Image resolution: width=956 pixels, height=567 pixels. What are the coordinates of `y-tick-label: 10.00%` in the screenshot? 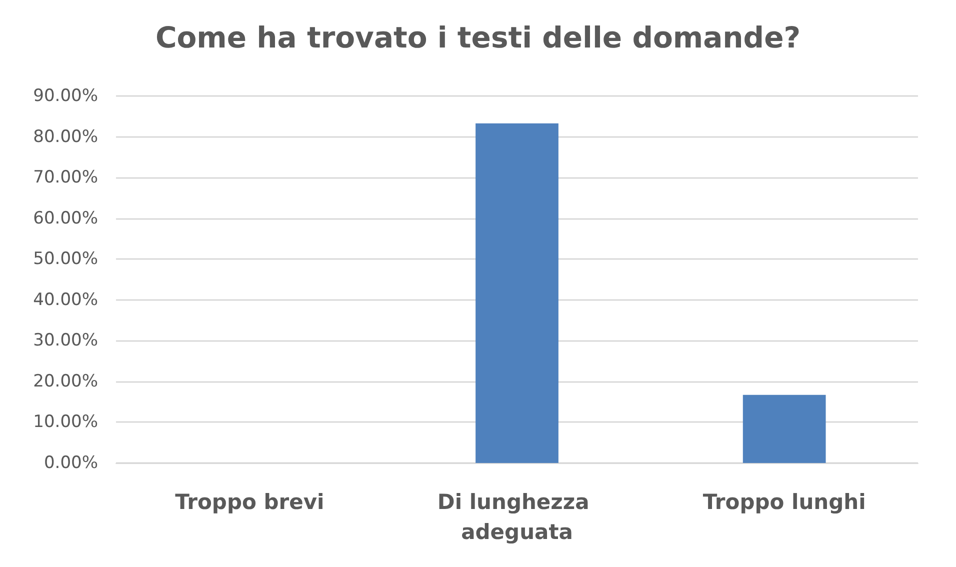 It's located at (65, 422).